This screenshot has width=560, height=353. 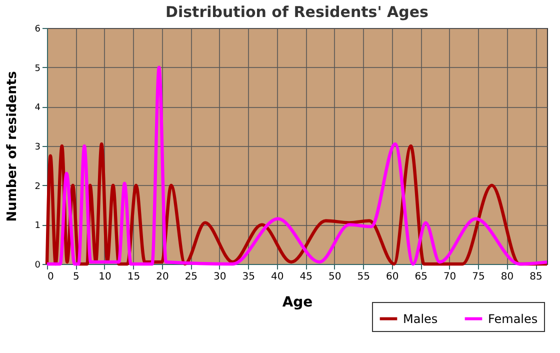 I want to click on y-tick-label: 2, so click(x=37, y=187).